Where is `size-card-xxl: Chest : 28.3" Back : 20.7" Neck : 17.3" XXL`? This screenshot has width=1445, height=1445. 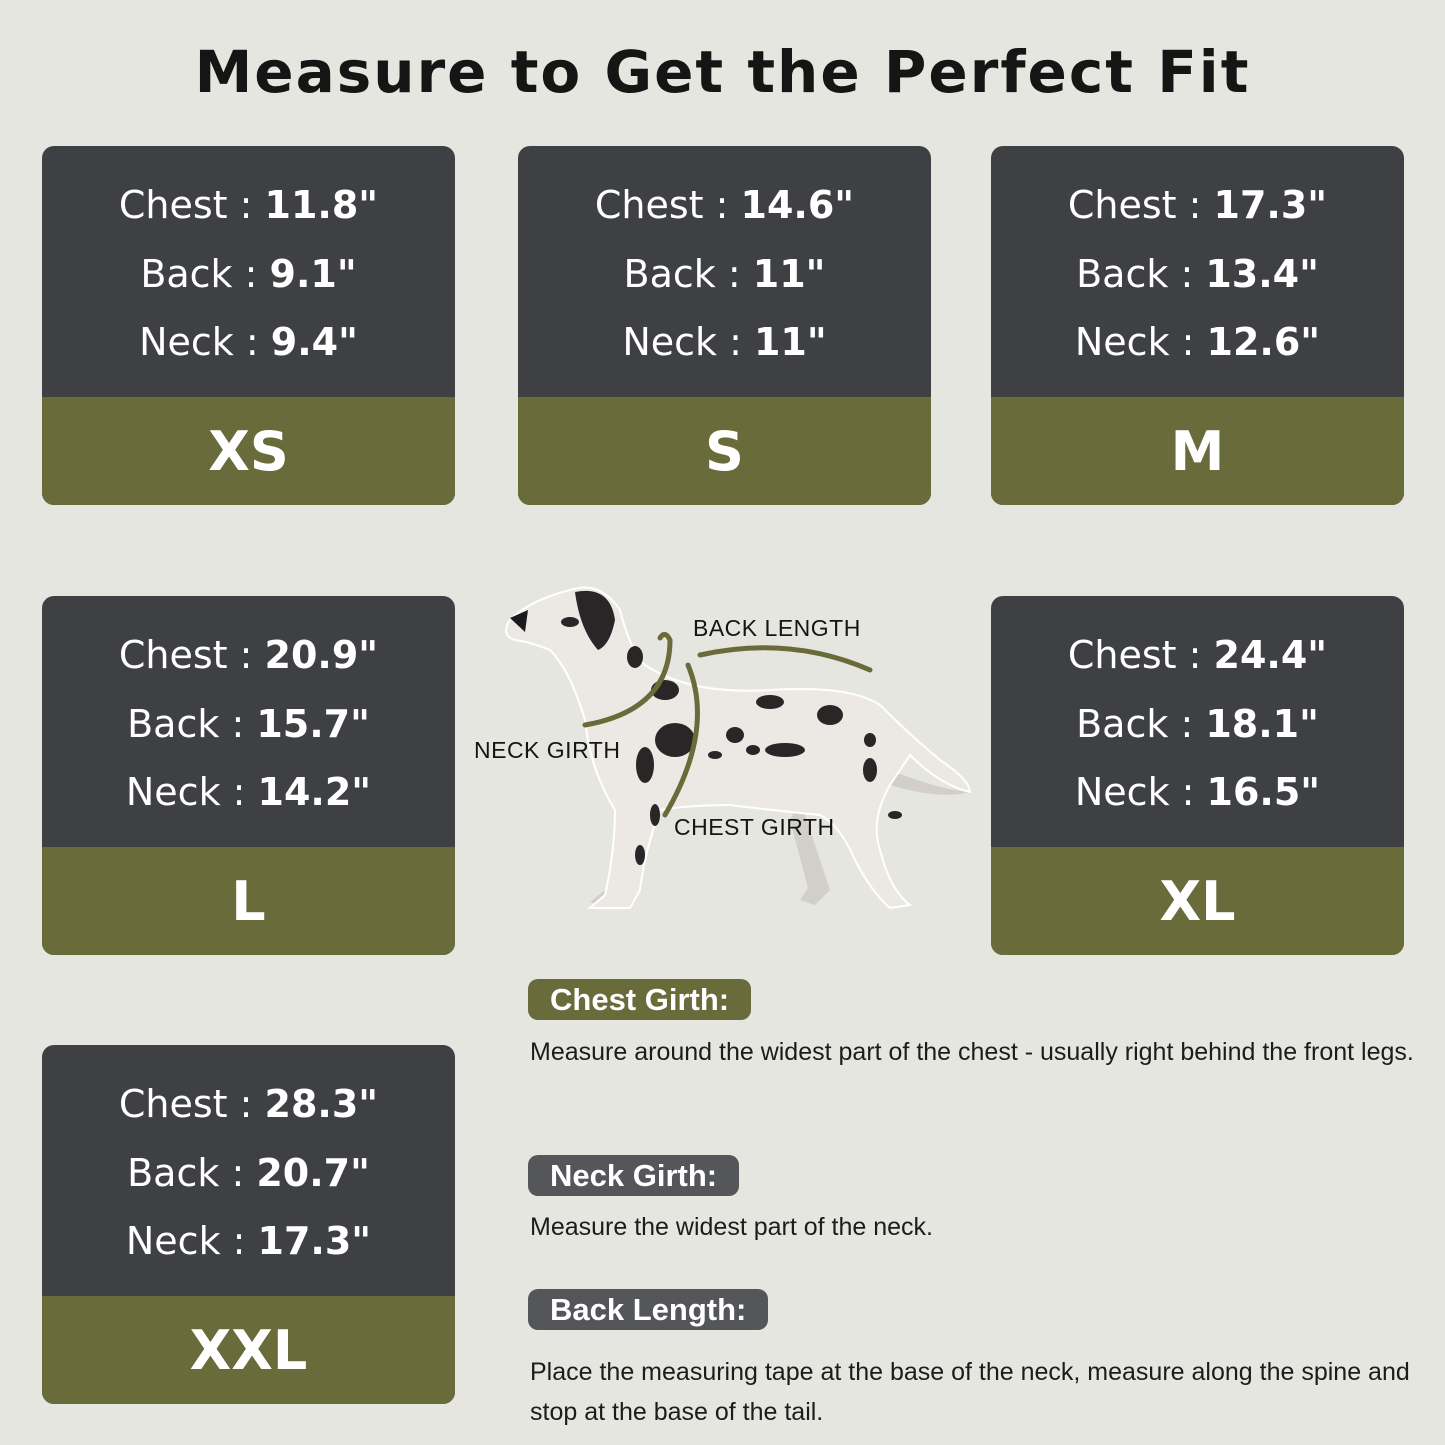 size-card-xxl: Chest : 28.3" Back : 20.7" Neck : 17.3" XXL is located at coordinates (248, 1224).